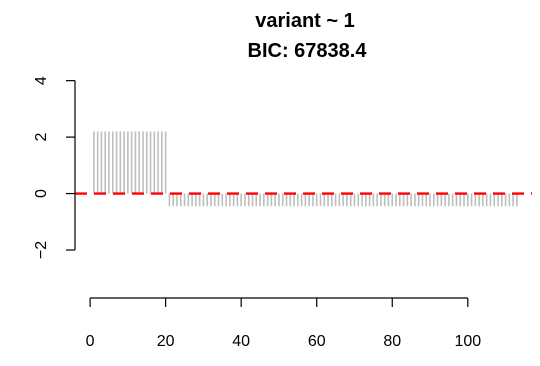  What do you see at coordinates (308, 51) in the screenshot?
I see `chart-subtitle: BIC: 67838.4` at bounding box center [308, 51].